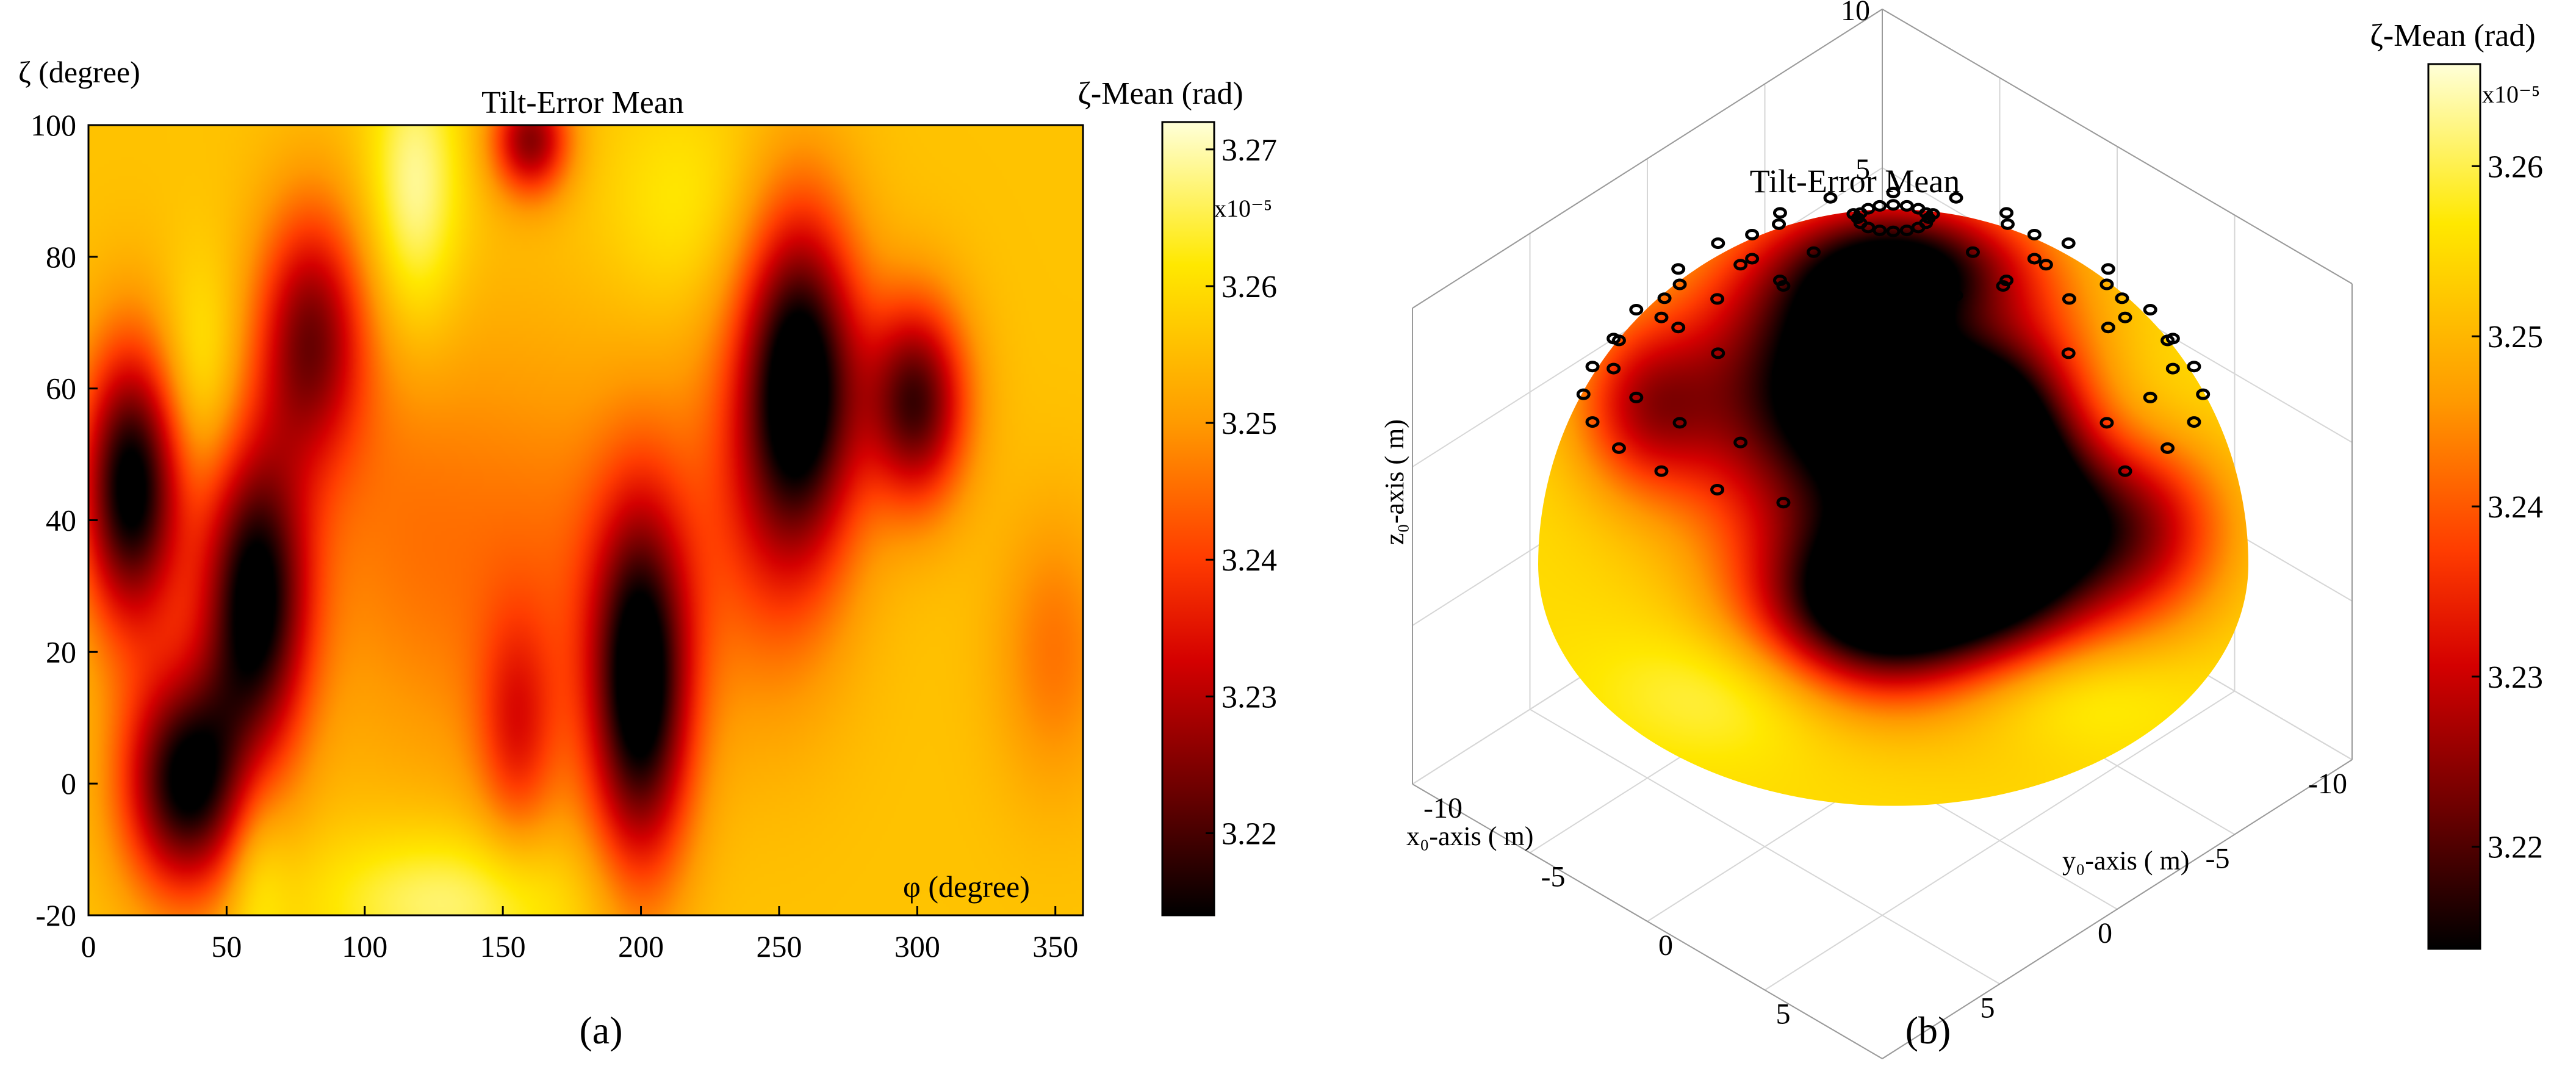 The width and height of the screenshot is (2576, 1066). What do you see at coordinates (364, 946) in the screenshot?
I see `x-tick-label: 100` at bounding box center [364, 946].